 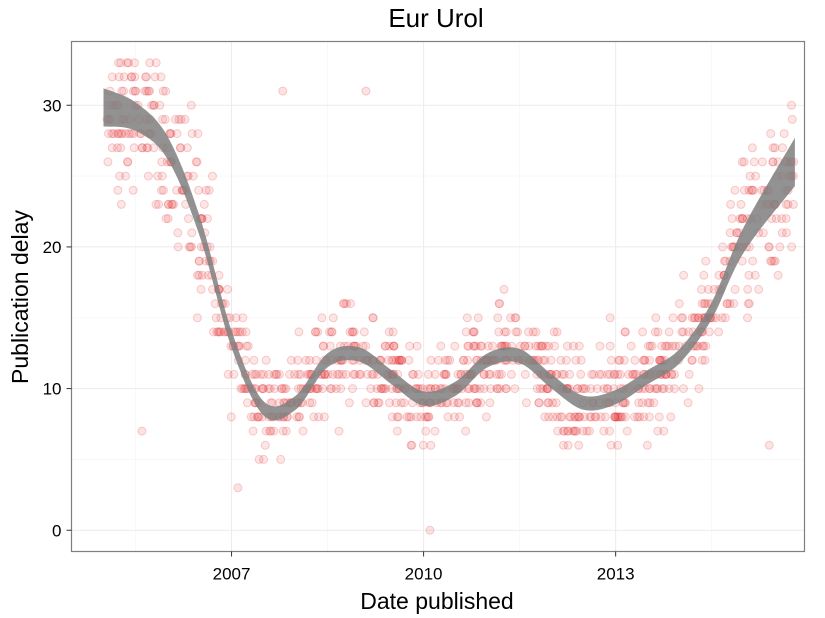 I want to click on y-axis-title: Publication delay, so click(x=20, y=297).